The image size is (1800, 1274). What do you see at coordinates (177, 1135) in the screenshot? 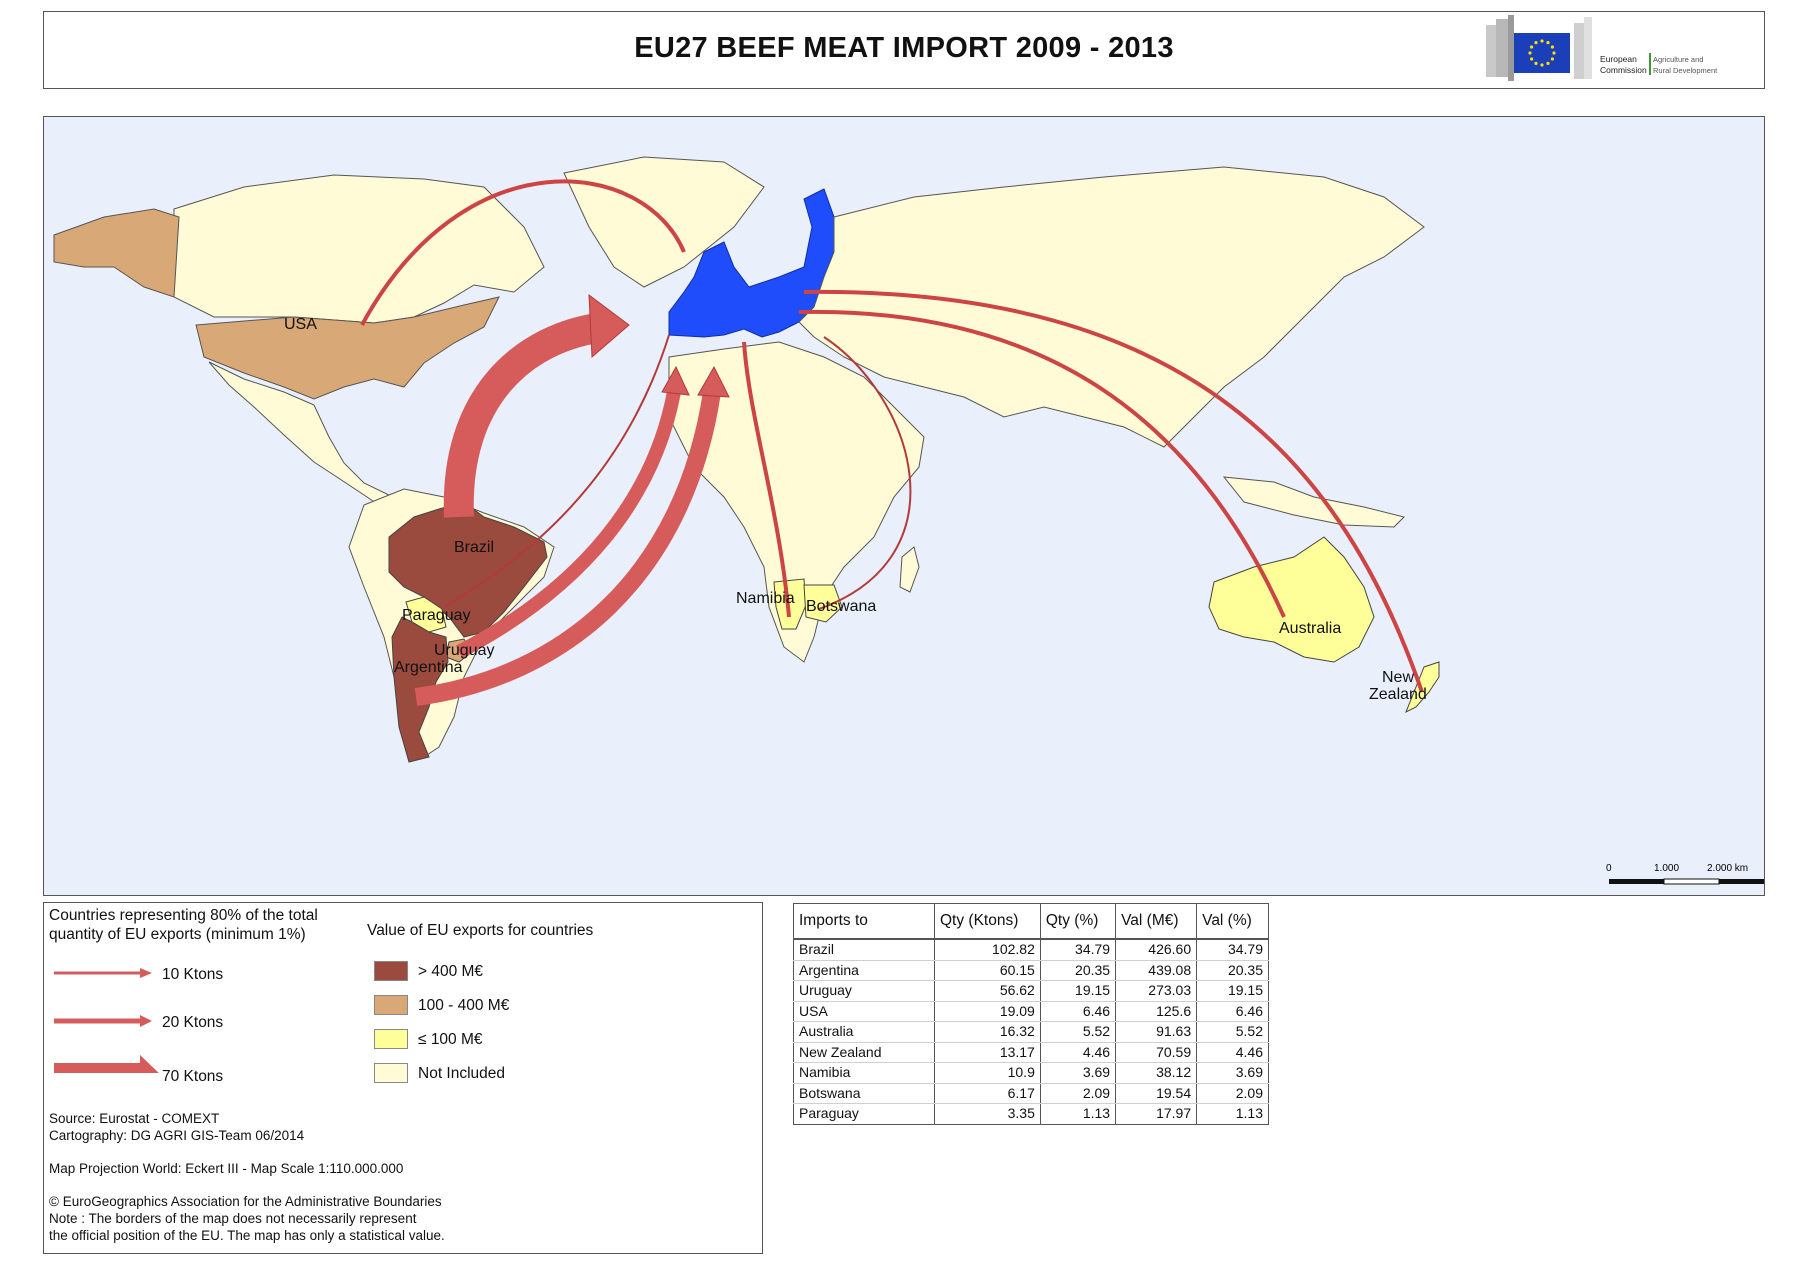
I see `cartography-note: Cartography: DG AGRI GIS-Team 06/2014` at bounding box center [177, 1135].